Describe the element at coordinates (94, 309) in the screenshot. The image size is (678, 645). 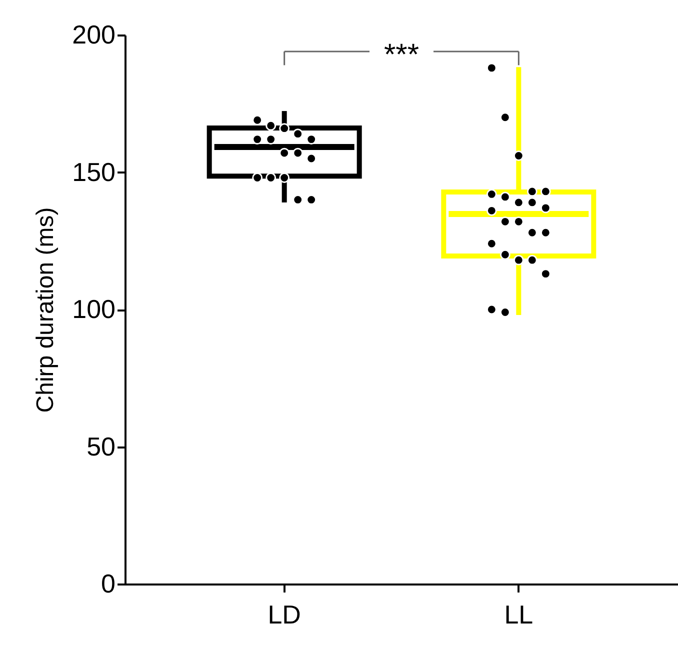
I see `y-tick-label: 100` at that location.